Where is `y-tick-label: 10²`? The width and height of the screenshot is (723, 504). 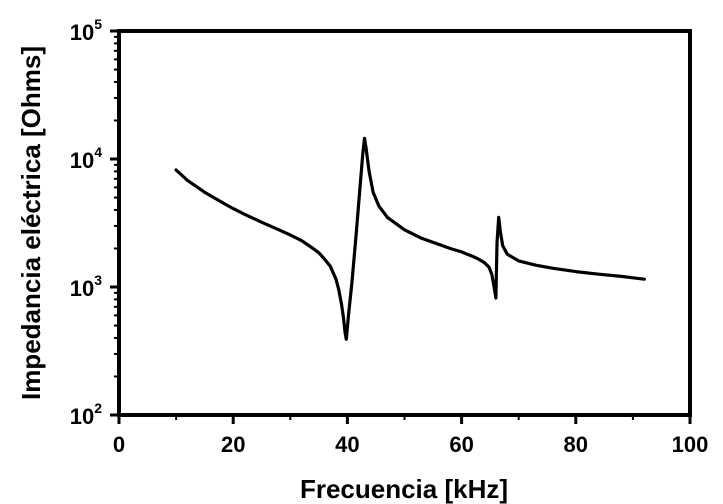 y-tick-label: 10² is located at coordinates (86, 414).